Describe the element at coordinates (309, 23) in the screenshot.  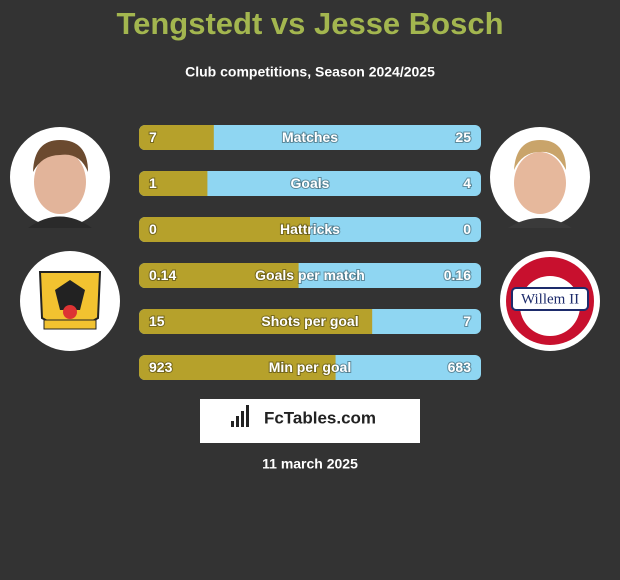
I see `title: Tengstedt vs Jesse Bosch` at that location.